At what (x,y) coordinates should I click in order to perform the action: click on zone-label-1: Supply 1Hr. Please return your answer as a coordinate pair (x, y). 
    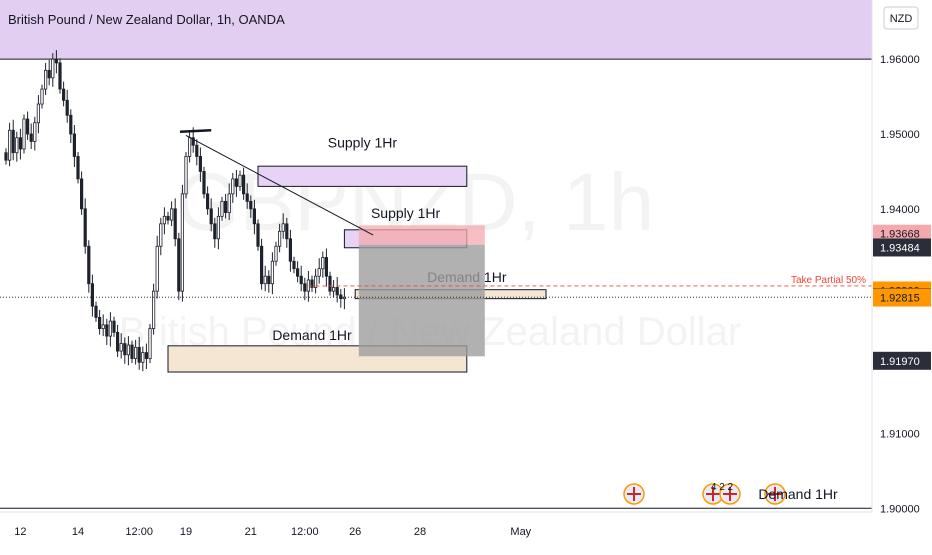
    Looking at the image, I should click on (406, 213).